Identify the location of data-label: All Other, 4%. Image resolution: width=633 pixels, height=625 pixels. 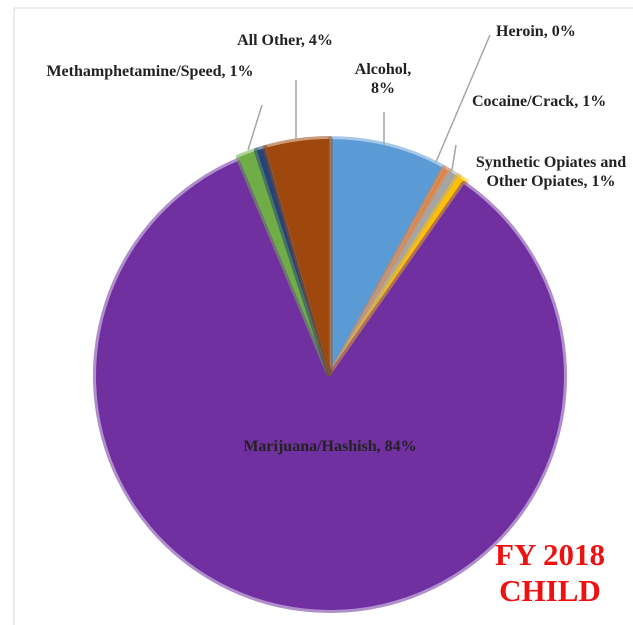
(285, 40).